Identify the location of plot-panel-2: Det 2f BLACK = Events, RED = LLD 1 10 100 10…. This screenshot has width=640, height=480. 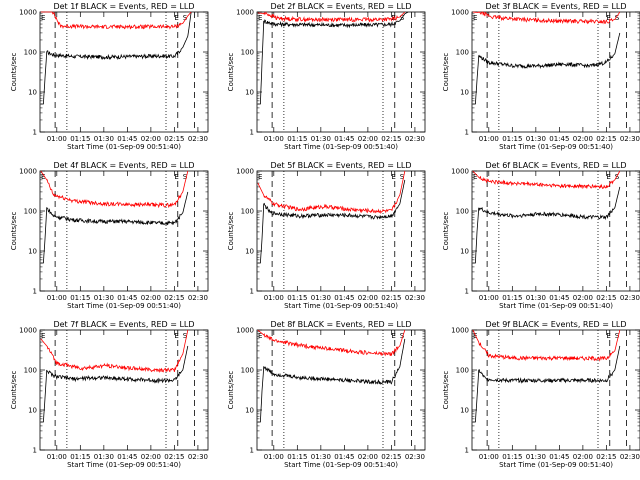
(326, 76).